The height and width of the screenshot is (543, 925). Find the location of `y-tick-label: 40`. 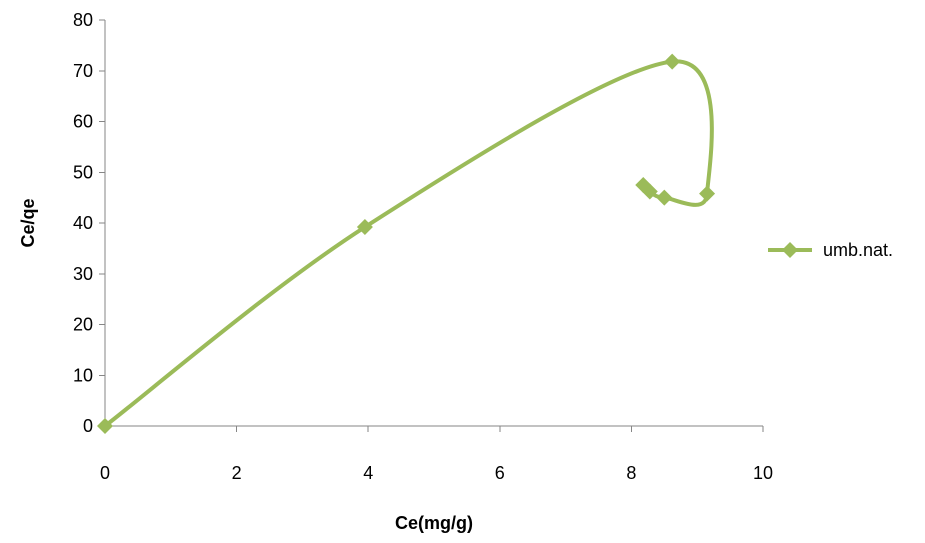

y-tick-label: 40 is located at coordinates (83, 223).